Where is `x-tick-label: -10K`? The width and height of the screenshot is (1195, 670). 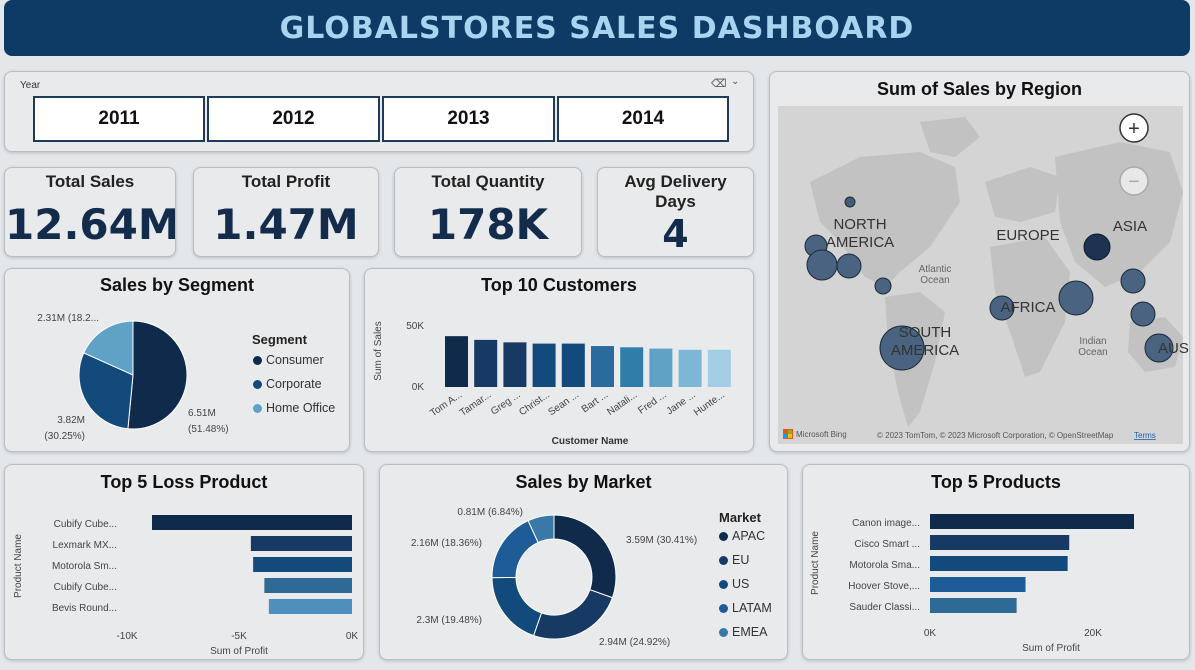 x-tick-label: -10K is located at coordinates (126, 636).